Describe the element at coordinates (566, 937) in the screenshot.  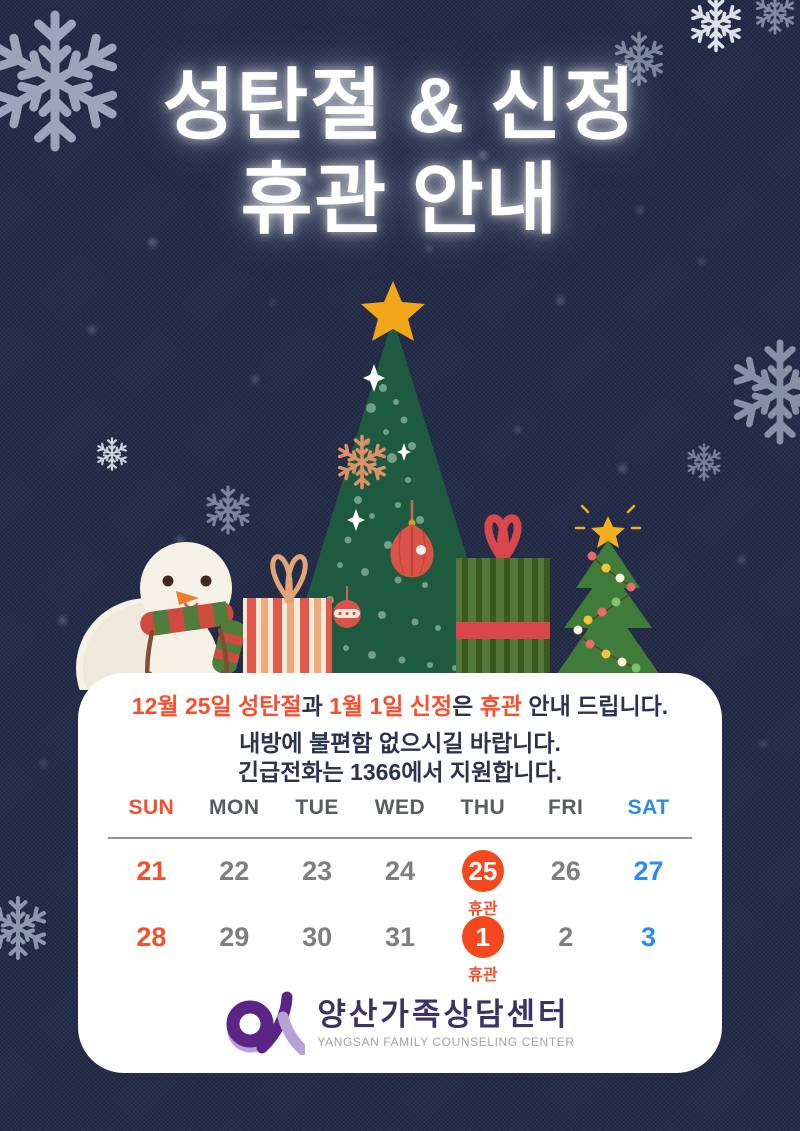
I see `calendar-day: 2` at that location.